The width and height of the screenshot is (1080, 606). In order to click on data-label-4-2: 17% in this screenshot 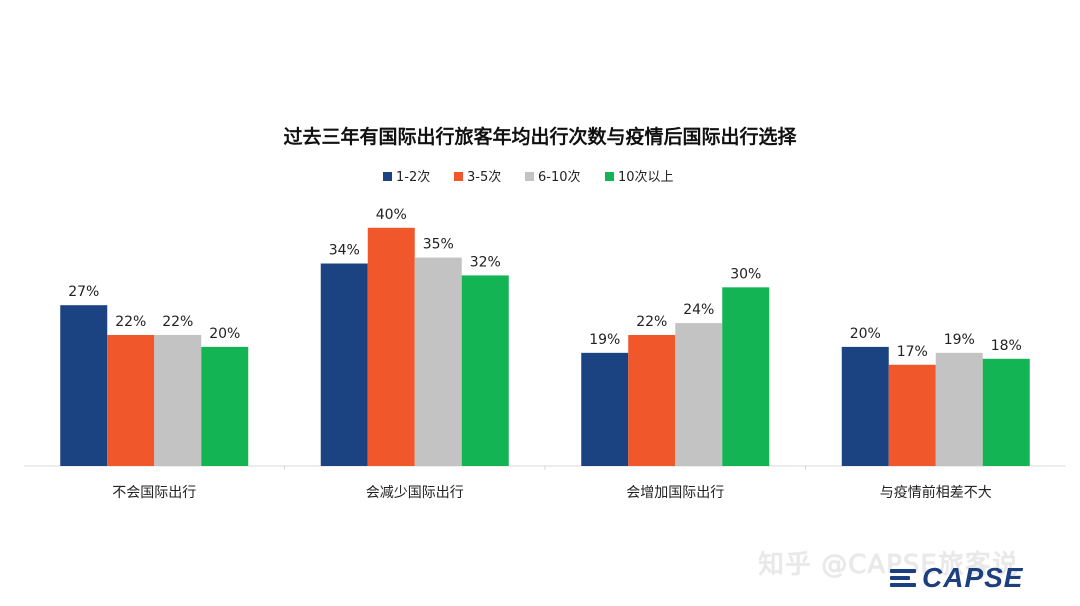, I will do `click(912, 352)`.